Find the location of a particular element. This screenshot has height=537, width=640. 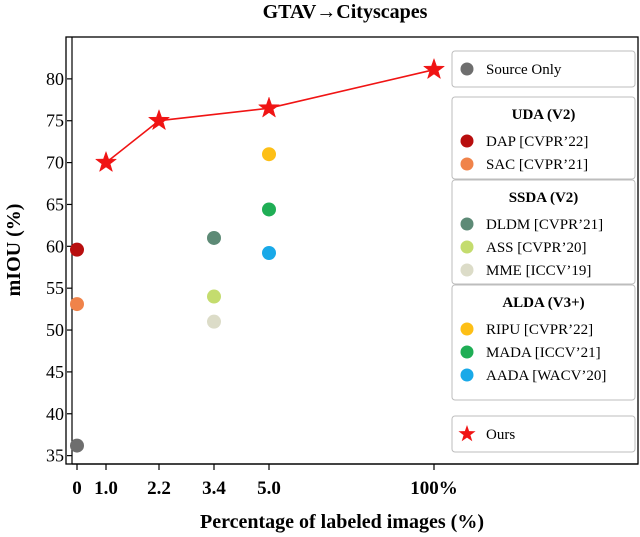

x-tick-label: 1.0 is located at coordinates (106, 488).